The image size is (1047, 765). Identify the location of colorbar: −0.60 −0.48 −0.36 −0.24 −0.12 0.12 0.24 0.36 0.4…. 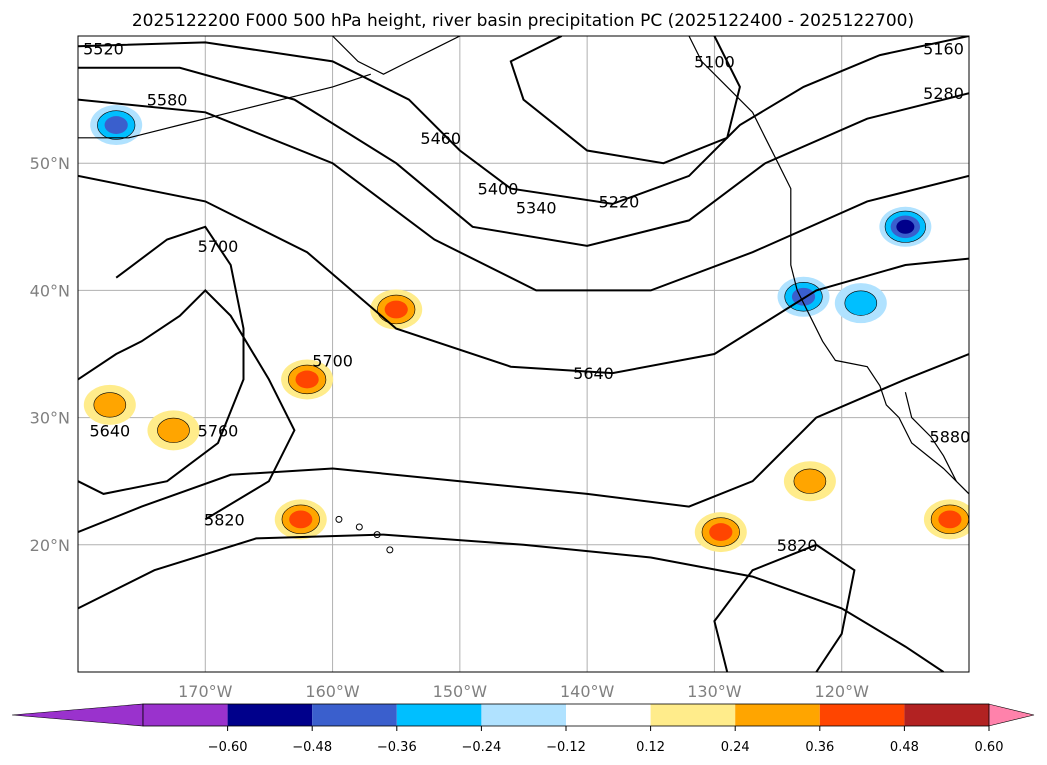
(523, 729).